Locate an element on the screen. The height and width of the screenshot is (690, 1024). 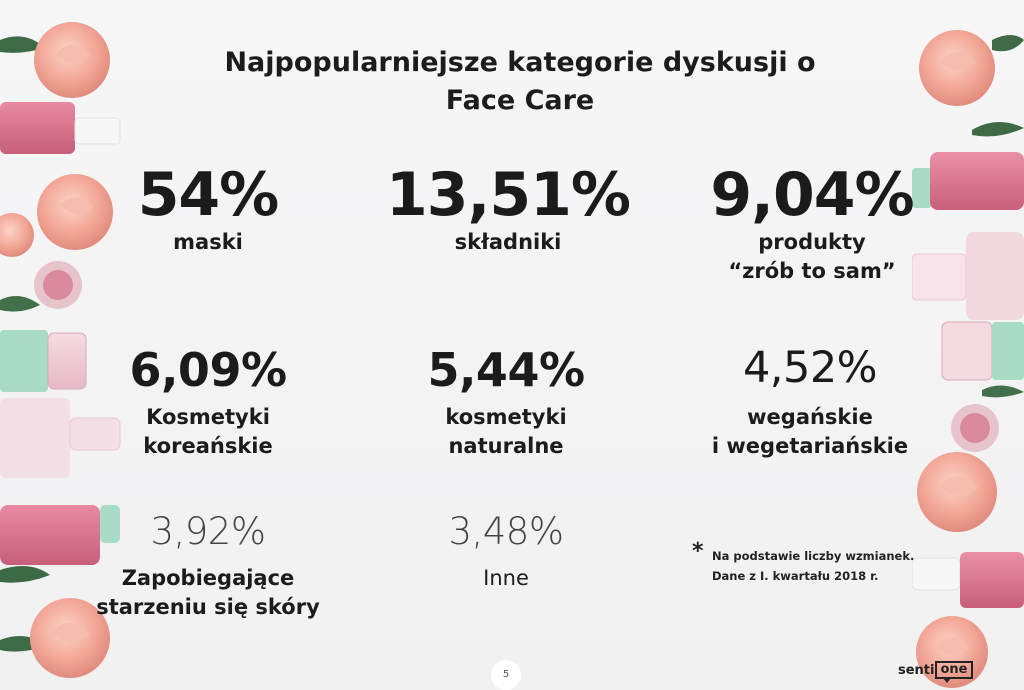
stat-skladniki: 13,51% składniki is located at coordinates (508, 211).